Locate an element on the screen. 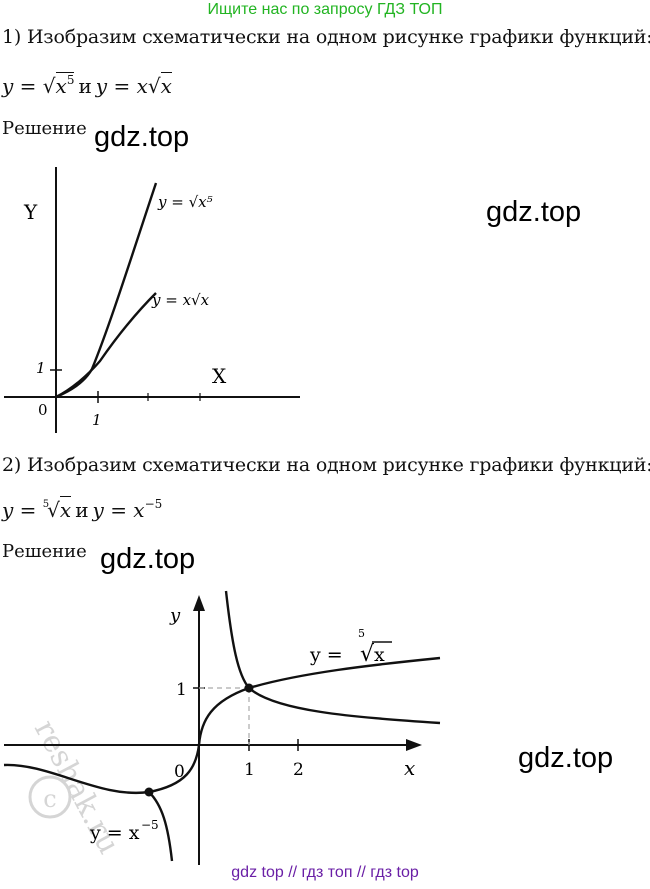 The height and width of the screenshot is (889, 650). svg-text: c is located at coordinates (49, 799).